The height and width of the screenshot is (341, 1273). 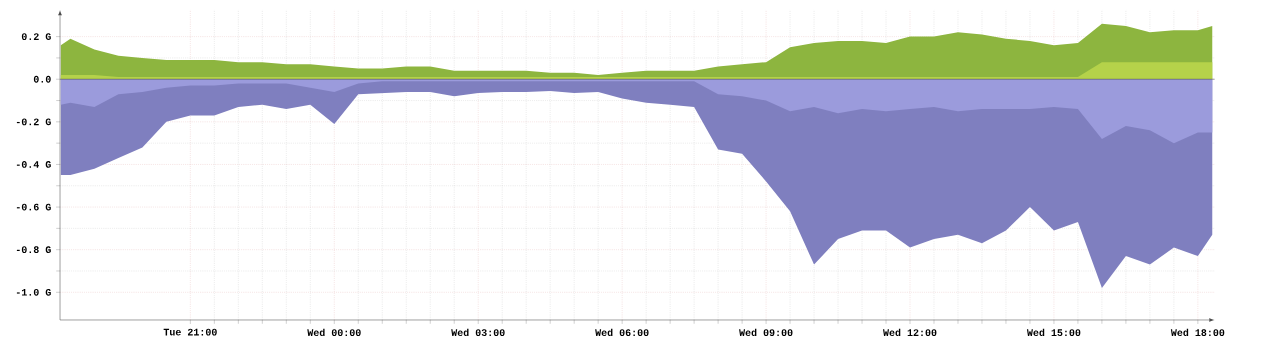 What do you see at coordinates (1053, 332) in the screenshot?
I see `x-tick-label: Wed 15:00` at bounding box center [1053, 332].